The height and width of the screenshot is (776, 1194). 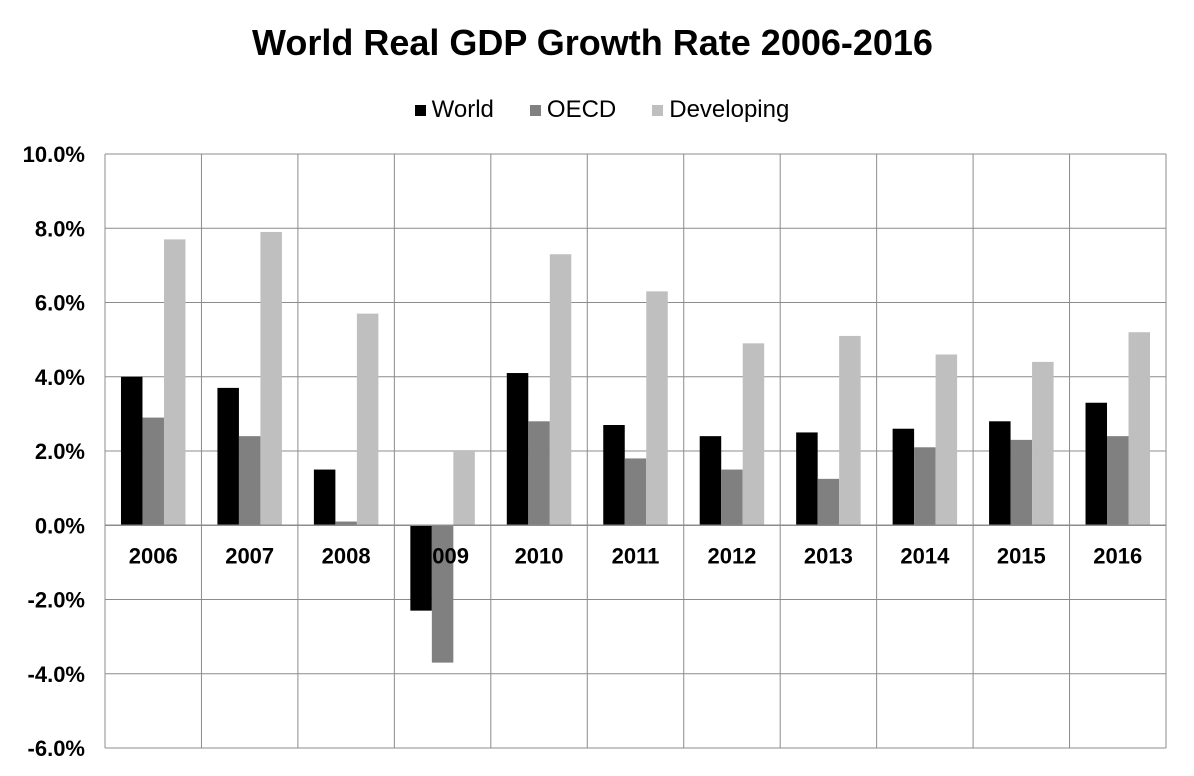 I want to click on bar-world-2014, so click(x=903, y=477).